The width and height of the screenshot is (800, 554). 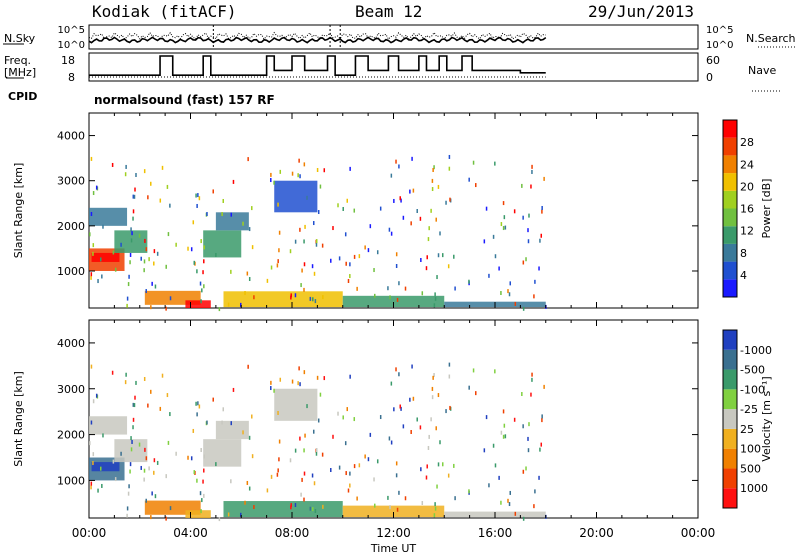 What do you see at coordinates (71, 45) in the screenshot?
I see `noise-ytick-left: 10^0` at bounding box center [71, 45].